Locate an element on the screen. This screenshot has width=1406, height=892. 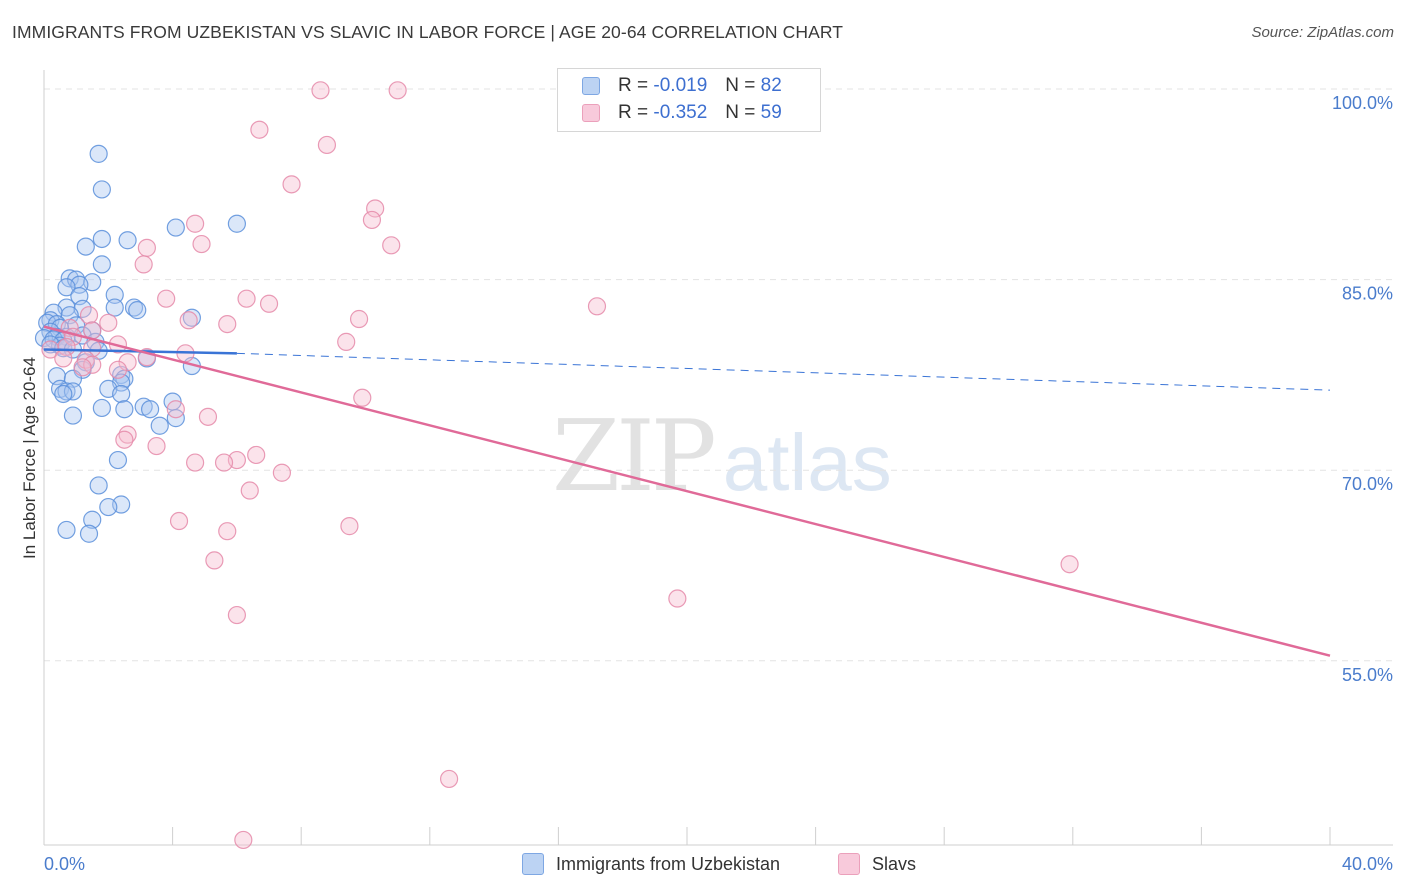
correlation-legend: R = -0.019 N = 82 R = -0.352 N = 59 is located at coordinates (689, 100).